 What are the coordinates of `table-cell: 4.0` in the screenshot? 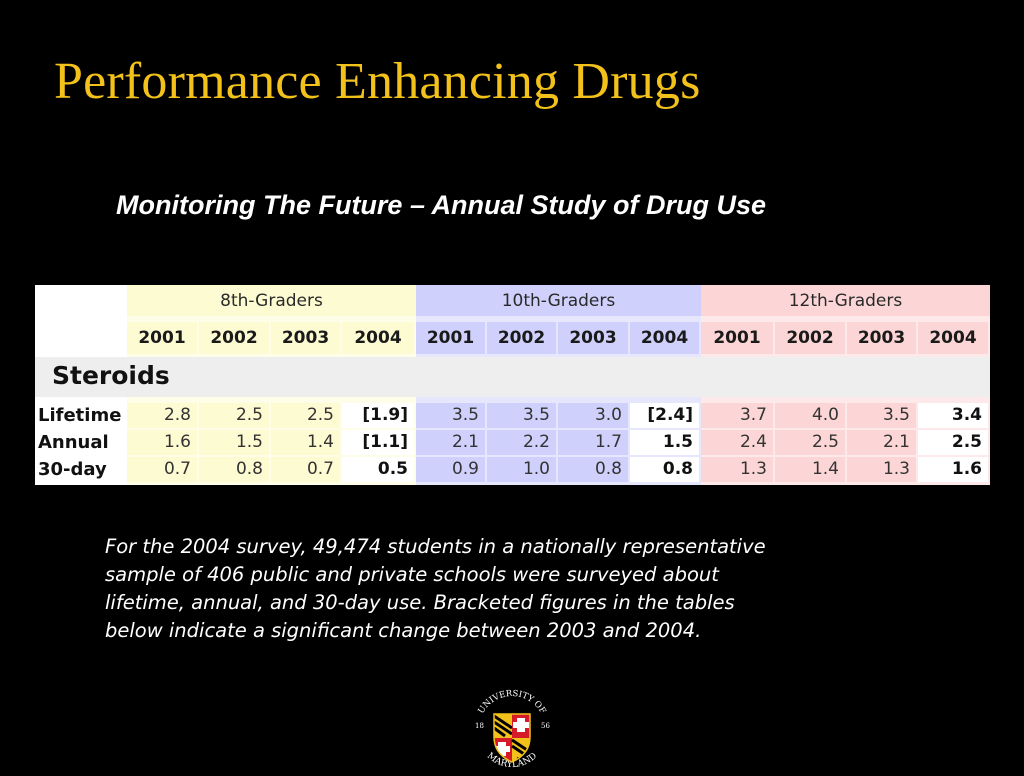 It's located at (810, 415).